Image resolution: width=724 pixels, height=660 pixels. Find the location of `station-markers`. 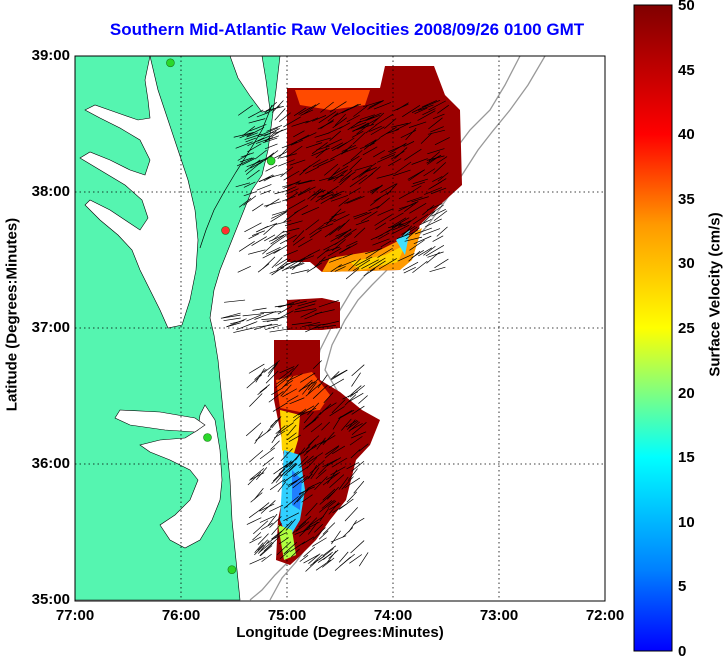

station-markers is located at coordinates (221, 316).